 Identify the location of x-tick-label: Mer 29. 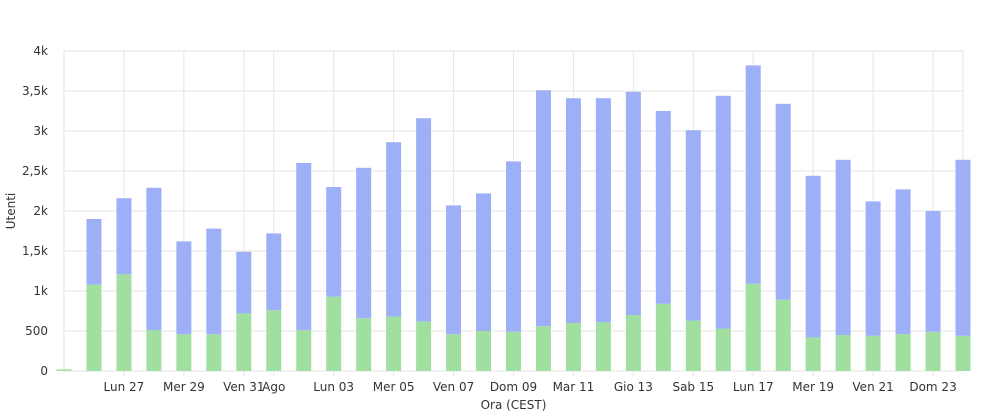
(184, 387).